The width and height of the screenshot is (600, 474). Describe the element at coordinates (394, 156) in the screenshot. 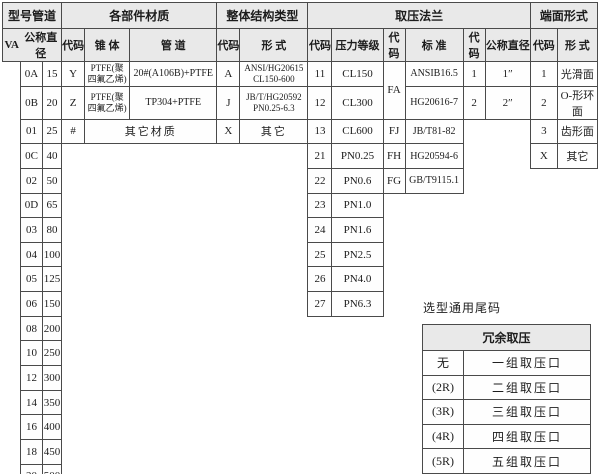

I see `cell-standard-code: FH` at that location.